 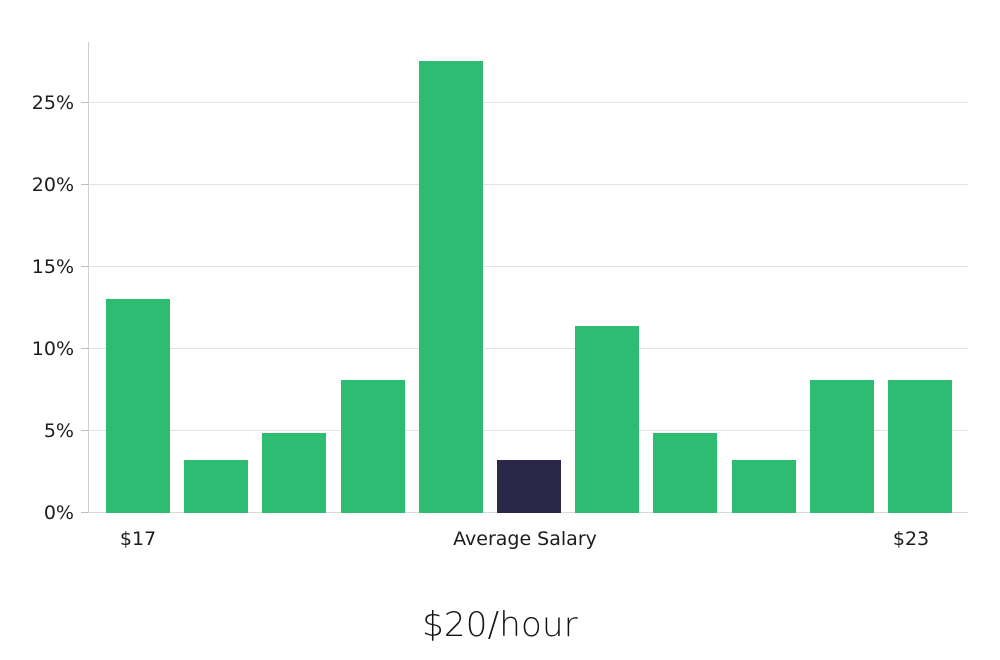 I want to click on y-tick-label-10: 10%, so click(x=52, y=349).